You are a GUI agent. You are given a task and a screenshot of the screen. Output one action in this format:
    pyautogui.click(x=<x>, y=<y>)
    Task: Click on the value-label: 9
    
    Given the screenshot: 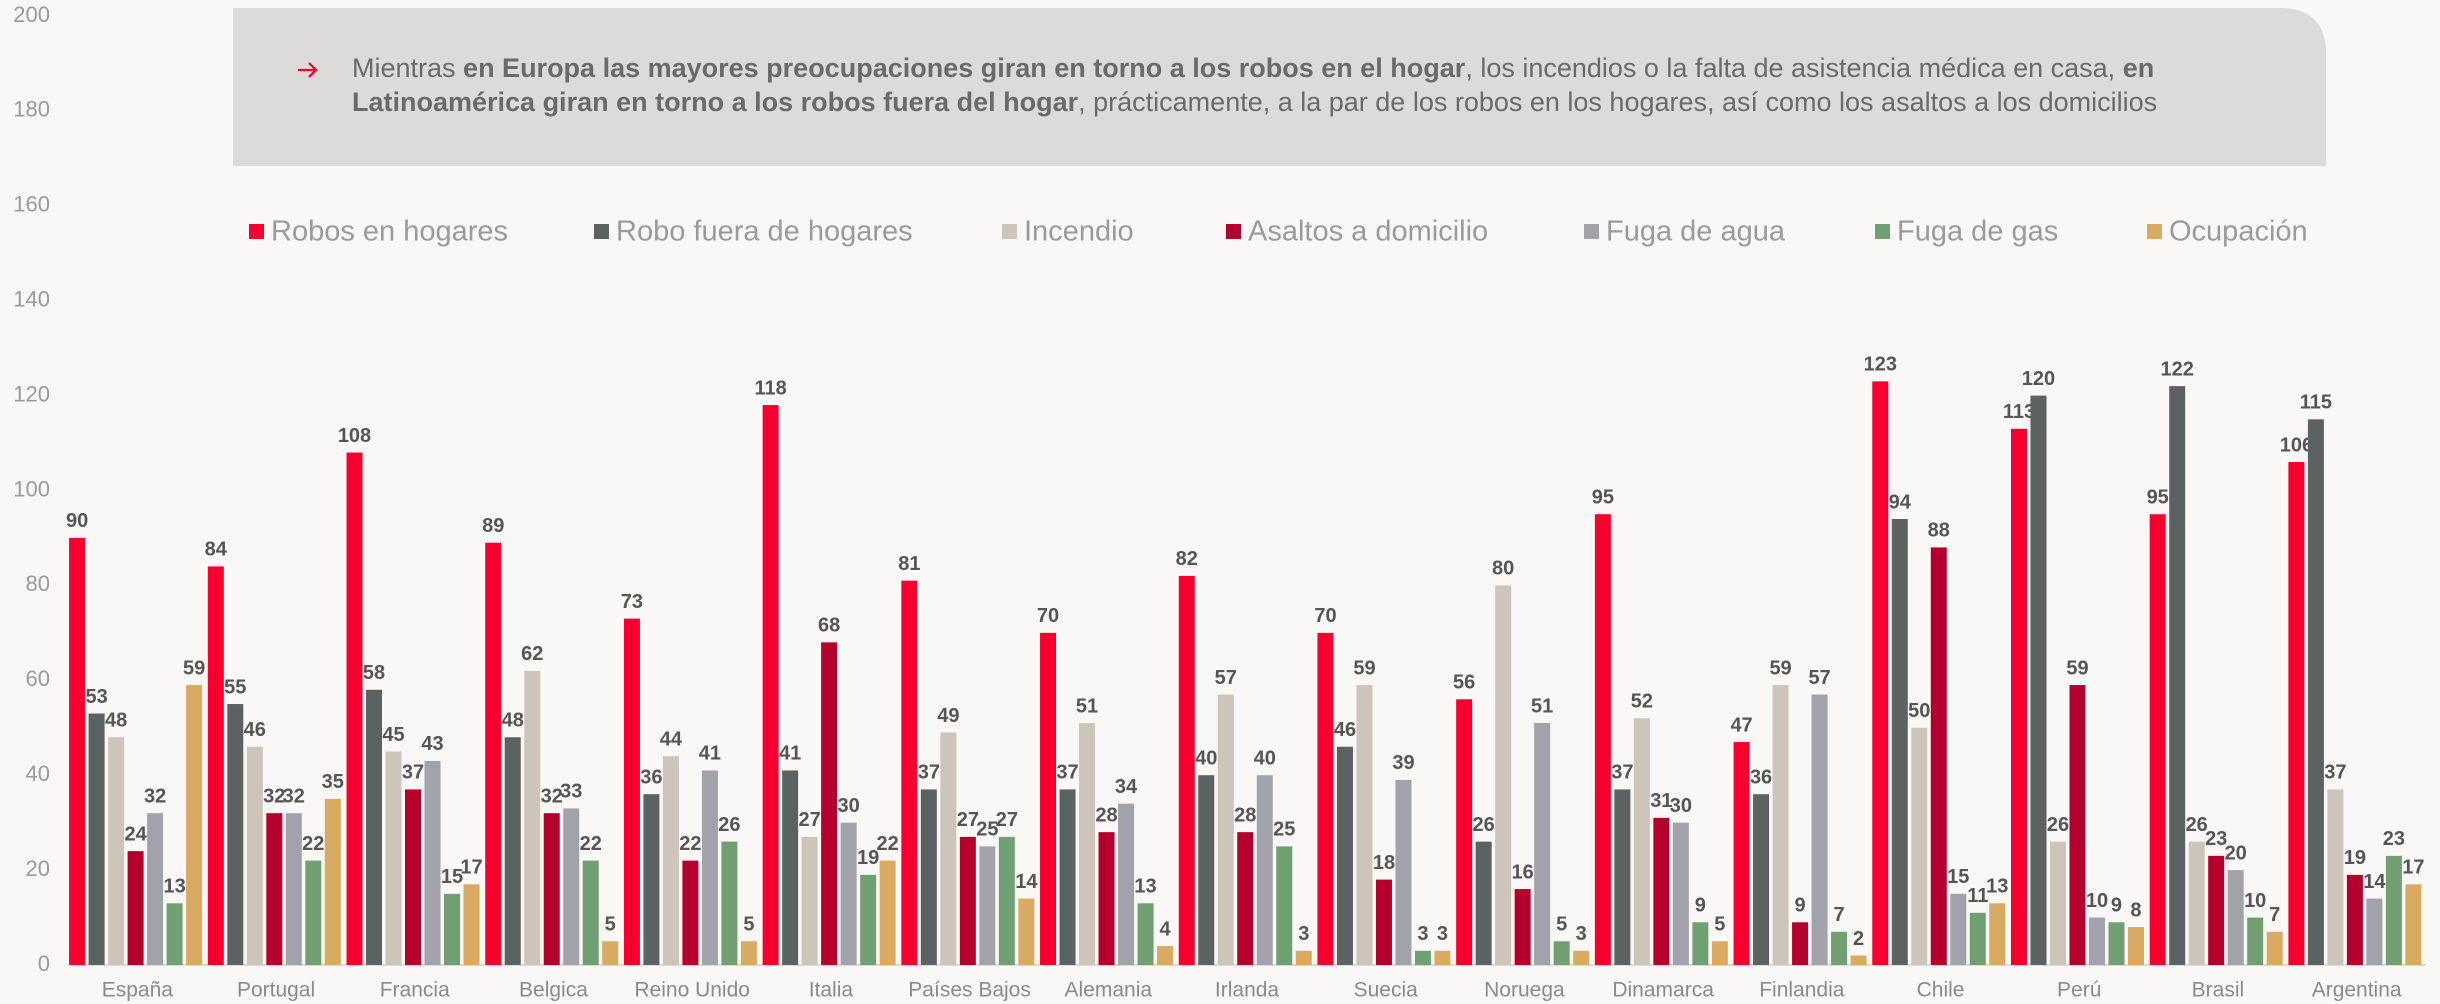 What is the action you would take?
    pyautogui.click(x=2116, y=906)
    